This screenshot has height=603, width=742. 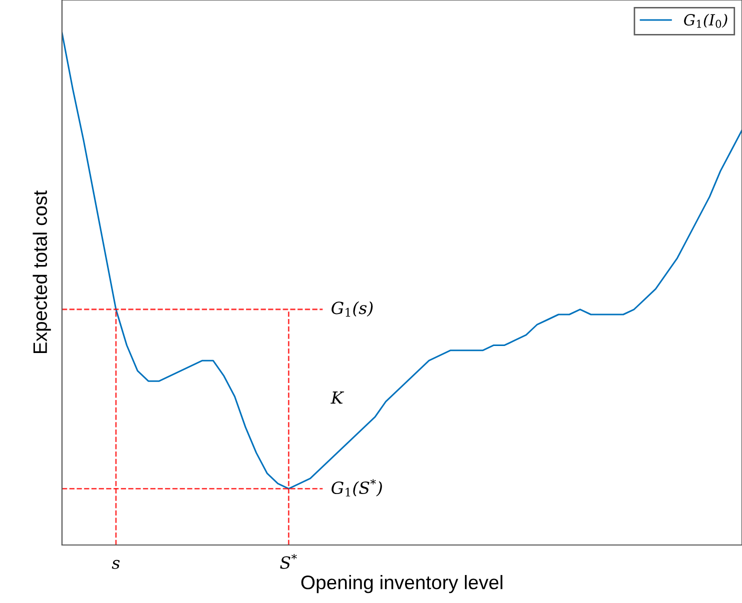 I want to click on y-axis-title: Expected total cost, so click(x=41, y=272).